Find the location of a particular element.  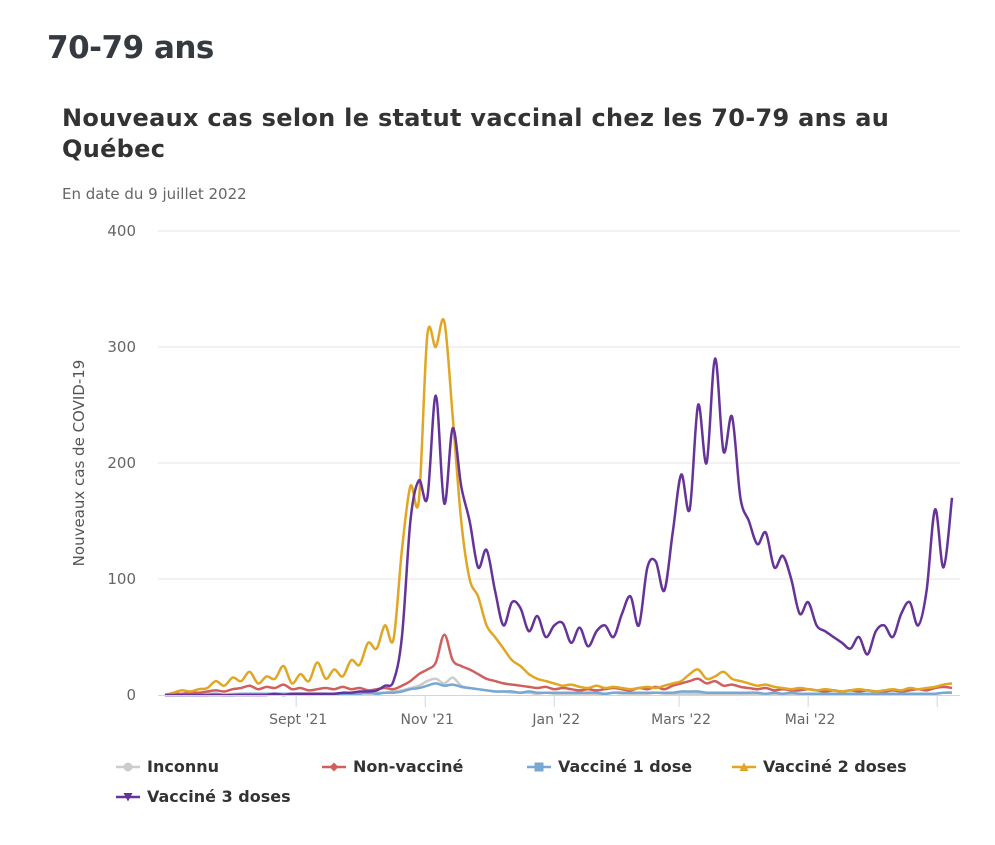

legend-label: Non-vacciné is located at coordinates (408, 766).